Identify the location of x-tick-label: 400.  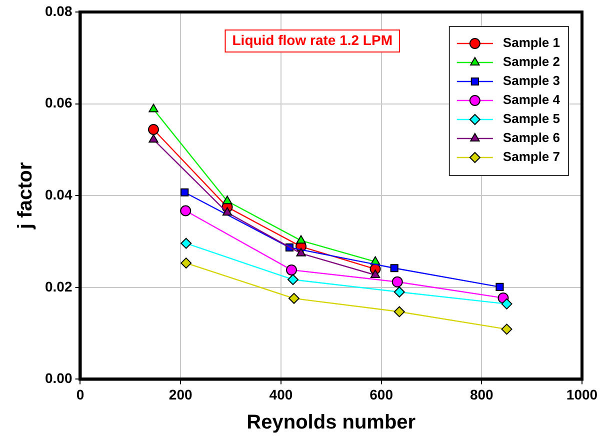
(281, 394).